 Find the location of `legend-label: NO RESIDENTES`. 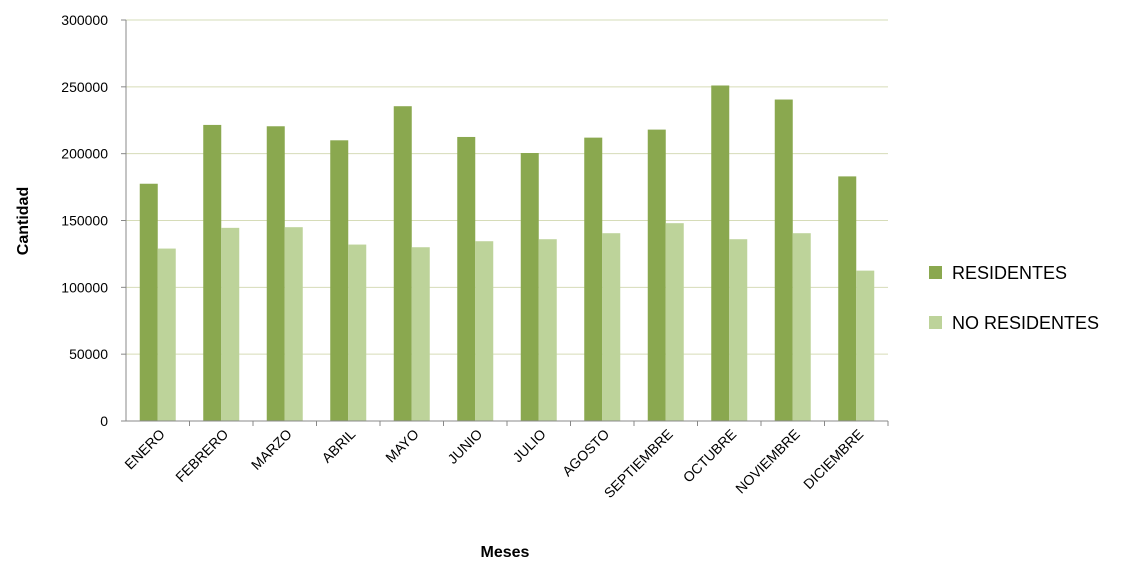

legend-label: NO RESIDENTES is located at coordinates (1025, 323).